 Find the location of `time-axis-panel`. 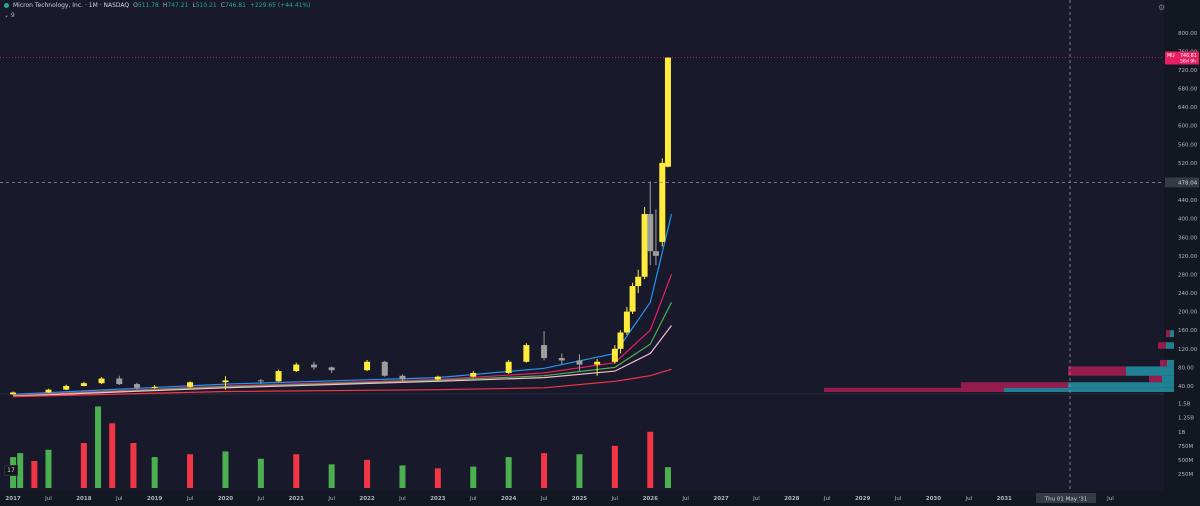

time-axis-panel is located at coordinates (600, 498).